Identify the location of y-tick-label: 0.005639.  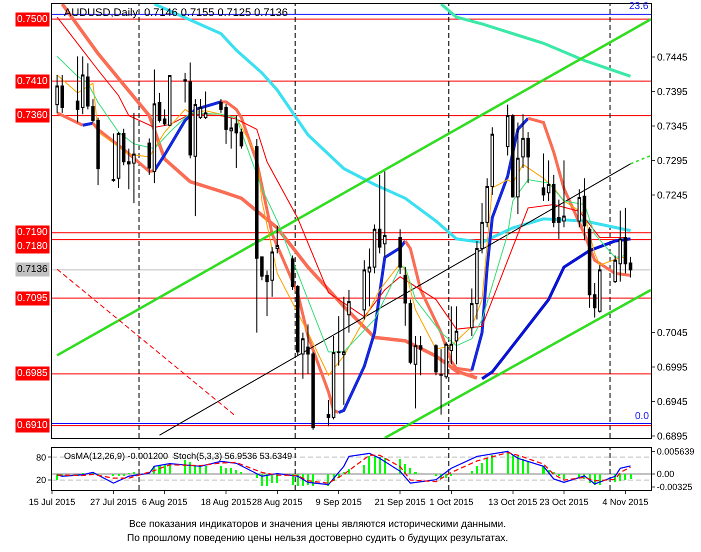
(675, 451).